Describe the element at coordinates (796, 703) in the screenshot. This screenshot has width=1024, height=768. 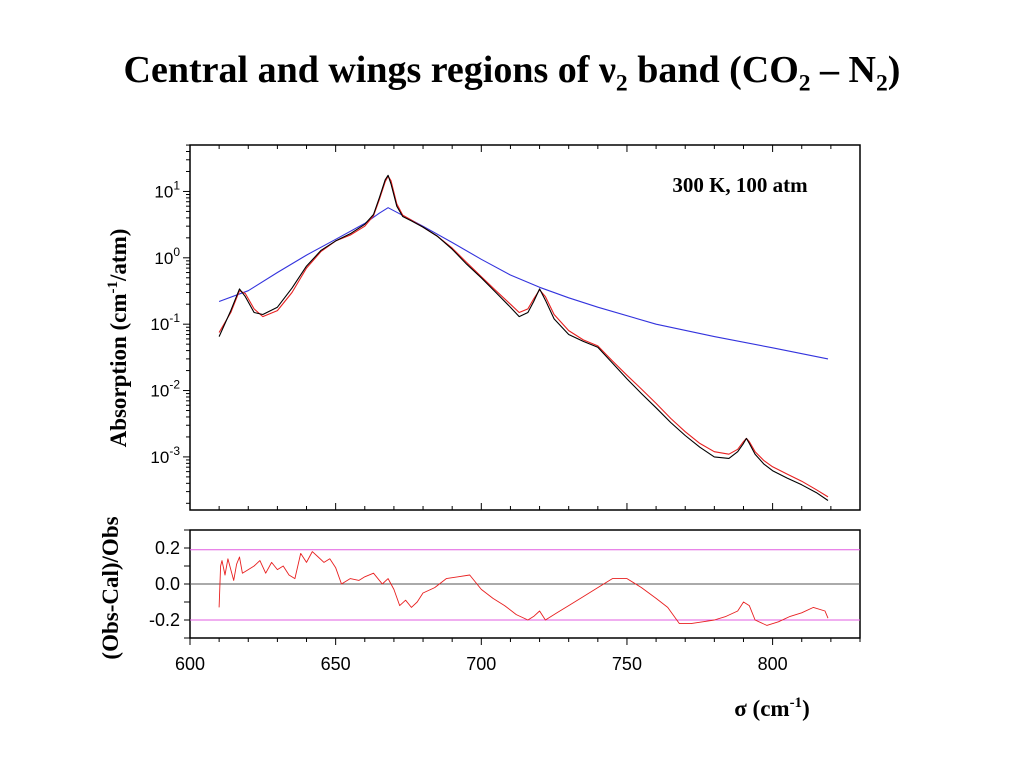
I see `x-label-sup: -1` at that location.